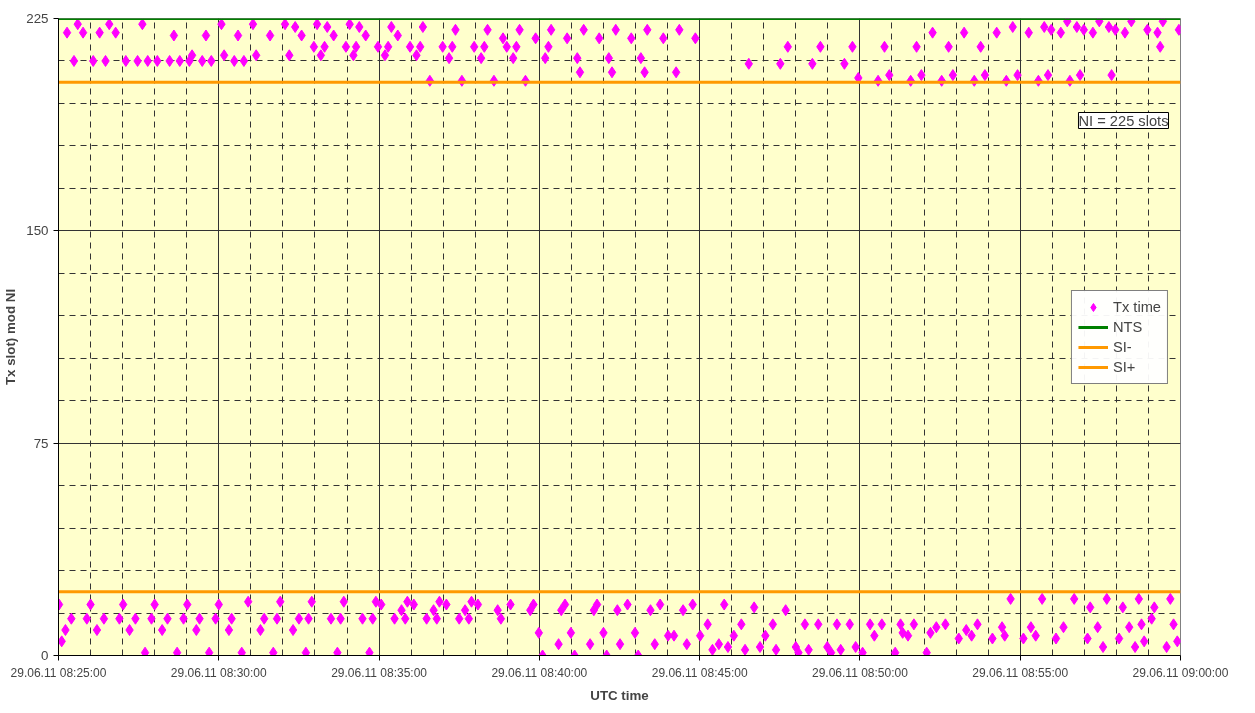 This screenshot has width=1255, height=713. What do you see at coordinates (11, 337) in the screenshot?
I see `y-axis-title: Tx slot) mod NI` at bounding box center [11, 337].